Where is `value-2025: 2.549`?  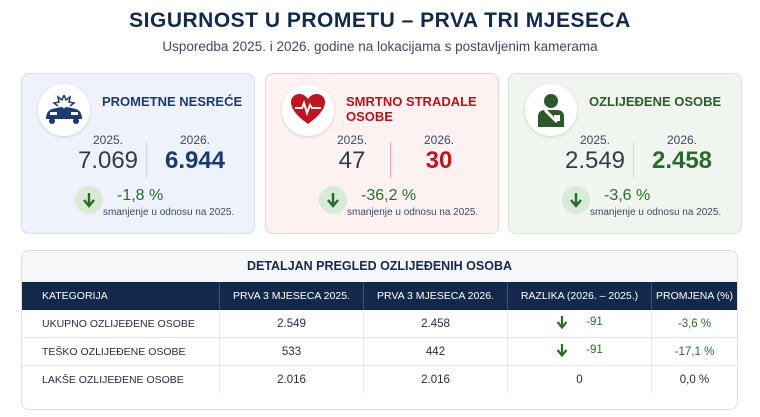 value-2025: 2.549 is located at coordinates (595, 160).